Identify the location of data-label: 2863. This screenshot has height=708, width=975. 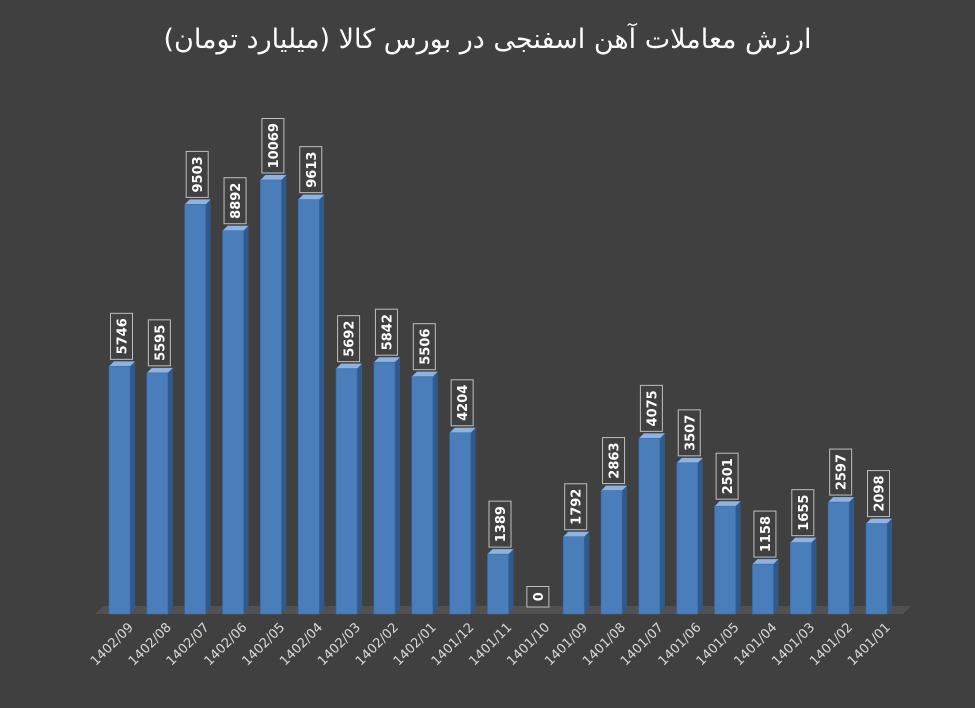
(614, 461).